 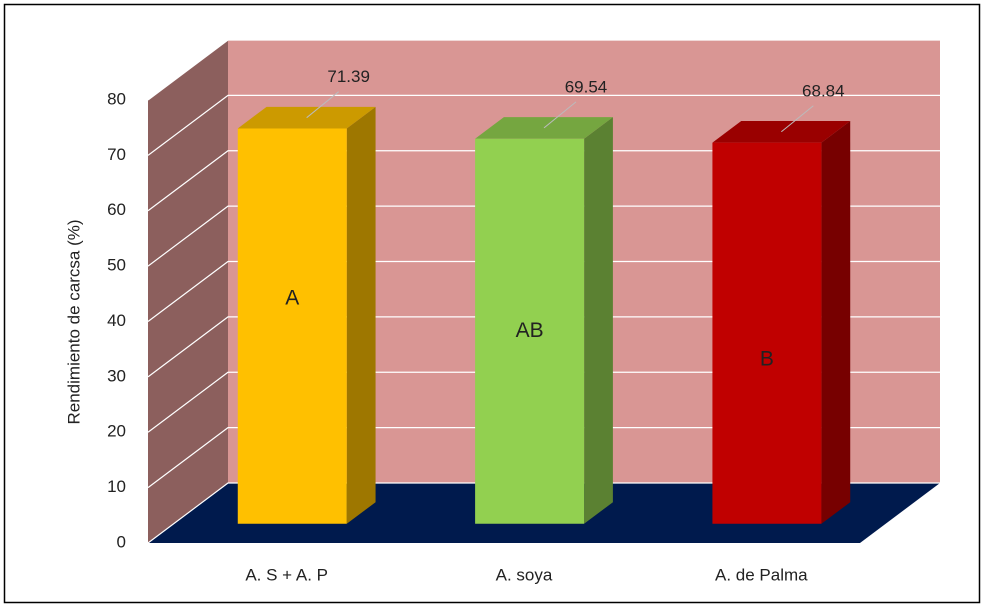 What do you see at coordinates (116, 265) in the screenshot?
I see `y-tick-label: 50` at bounding box center [116, 265].